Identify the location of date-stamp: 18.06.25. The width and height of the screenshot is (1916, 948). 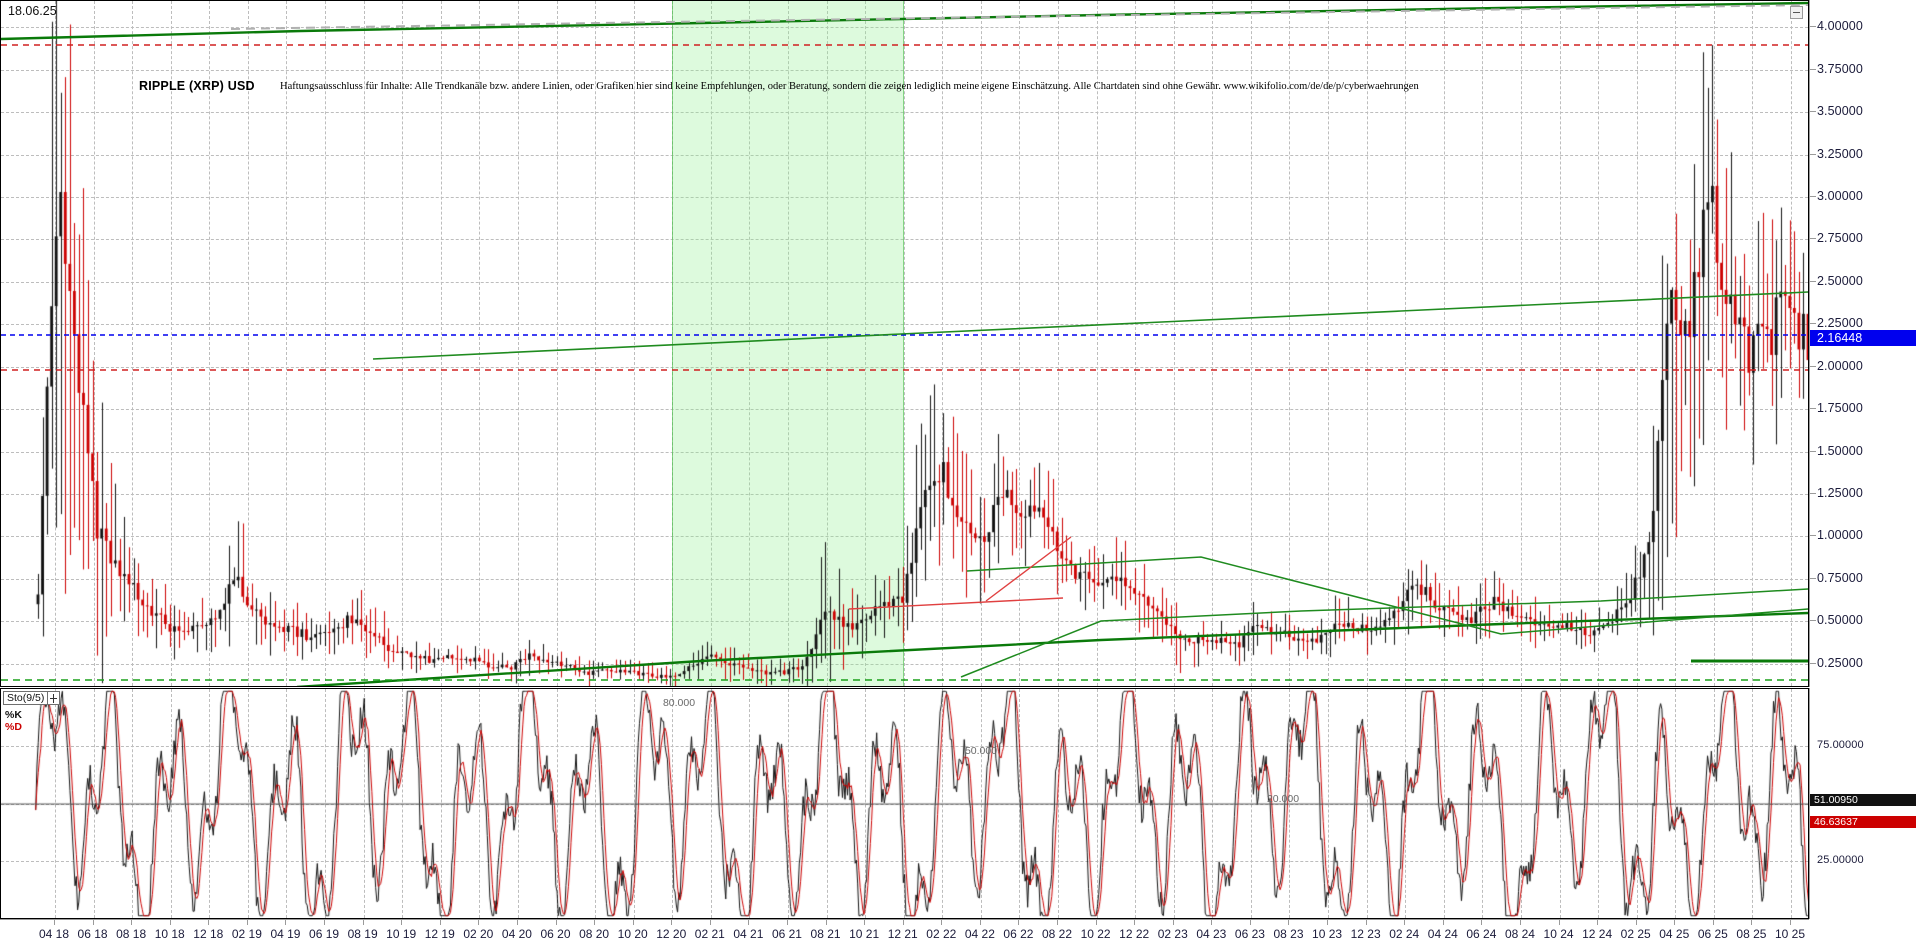
(32, 11).